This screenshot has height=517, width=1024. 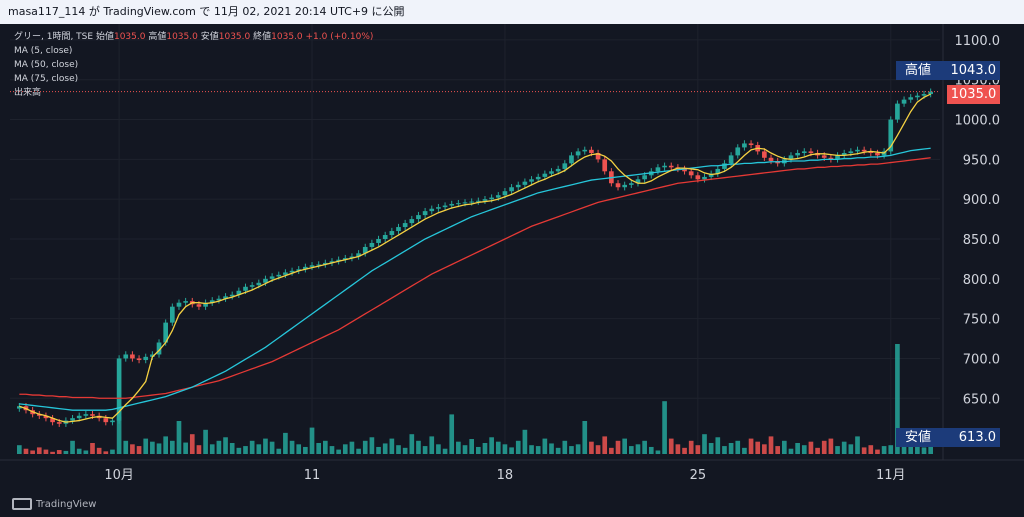 I want to click on low-label: 安値, so click(x=917, y=437).